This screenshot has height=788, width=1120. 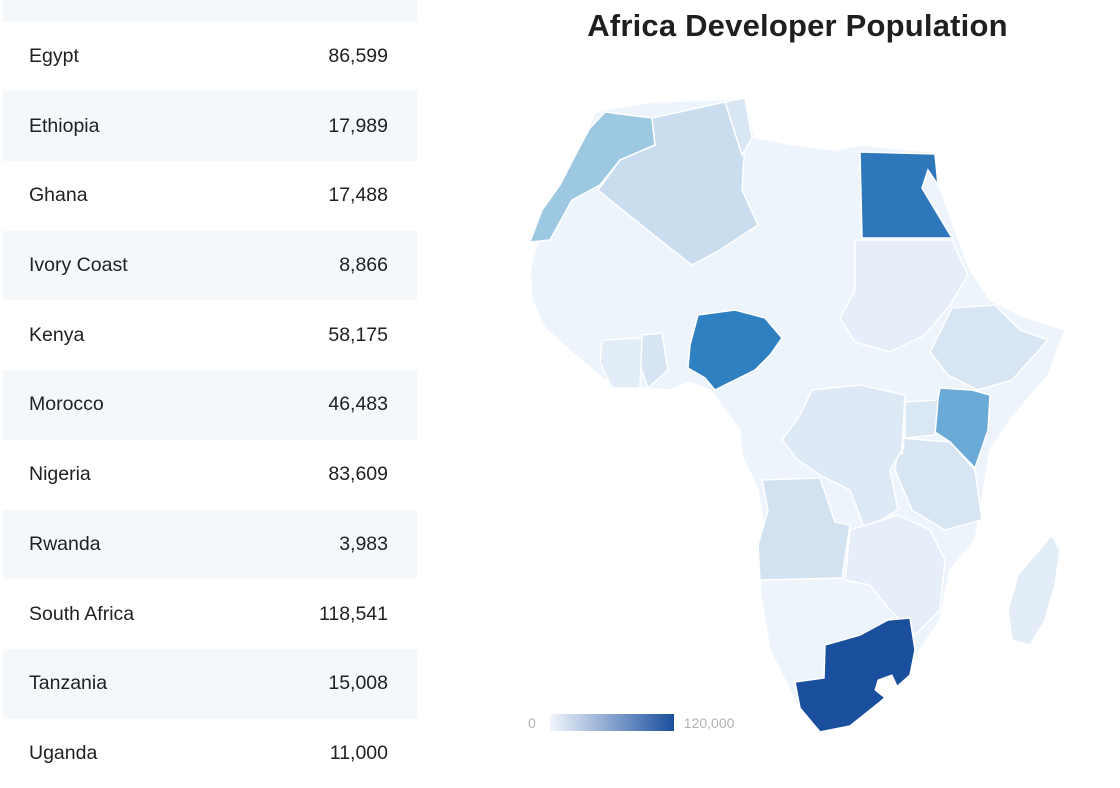 What do you see at coordinates (895, 575) in the screenshot?
I see `region-southeast` at bounding box center [895, 575].